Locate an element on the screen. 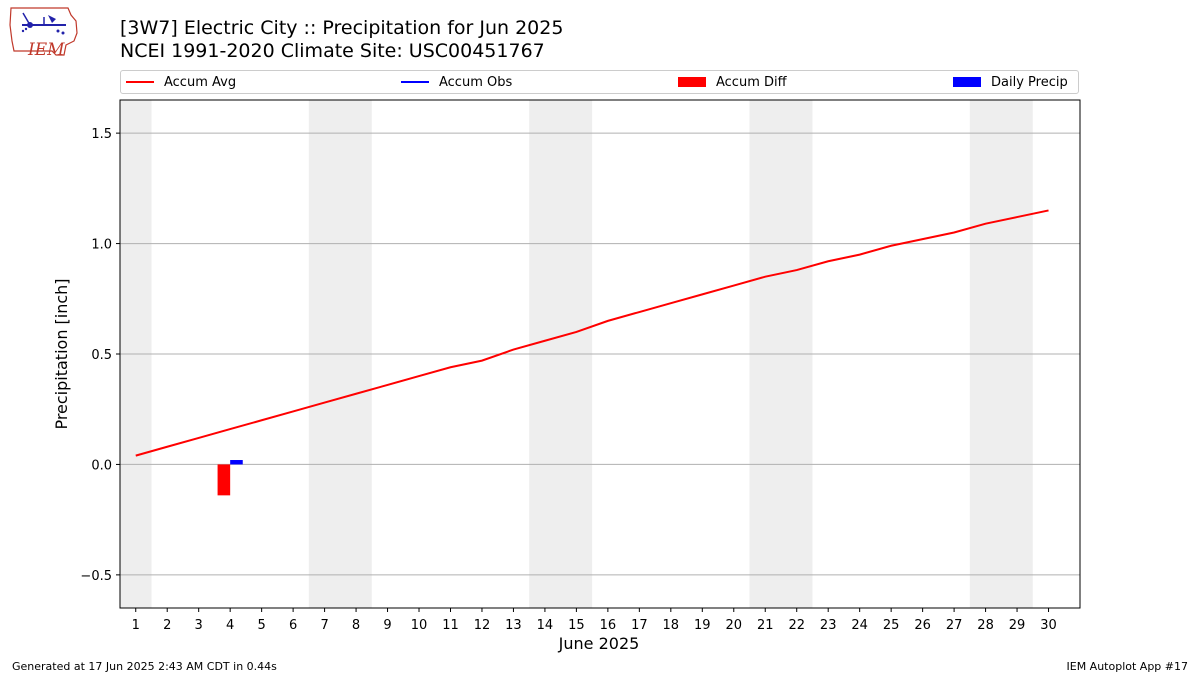 The image size is (1200, 675). x-tick-label: 27 is located at coordinates (954, 625).